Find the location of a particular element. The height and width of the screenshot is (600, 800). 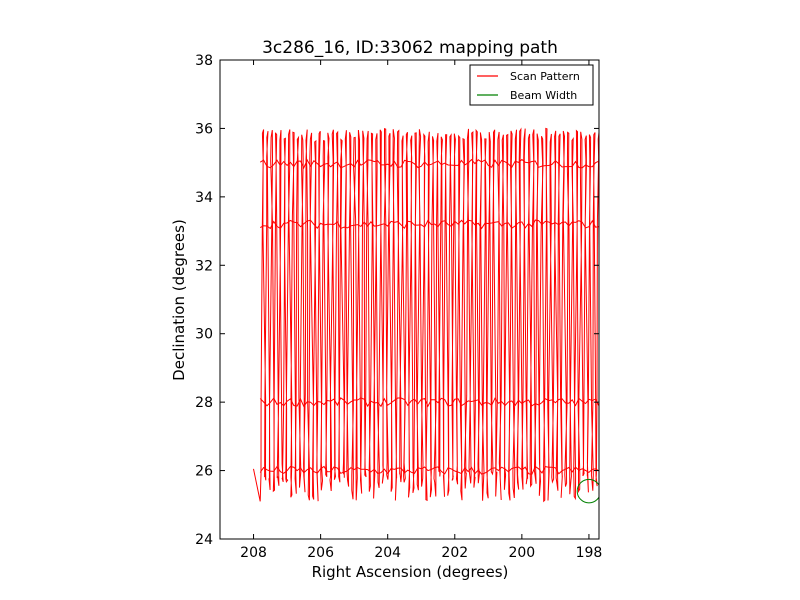

beam-width-circle is located at coordinates (587, 491).